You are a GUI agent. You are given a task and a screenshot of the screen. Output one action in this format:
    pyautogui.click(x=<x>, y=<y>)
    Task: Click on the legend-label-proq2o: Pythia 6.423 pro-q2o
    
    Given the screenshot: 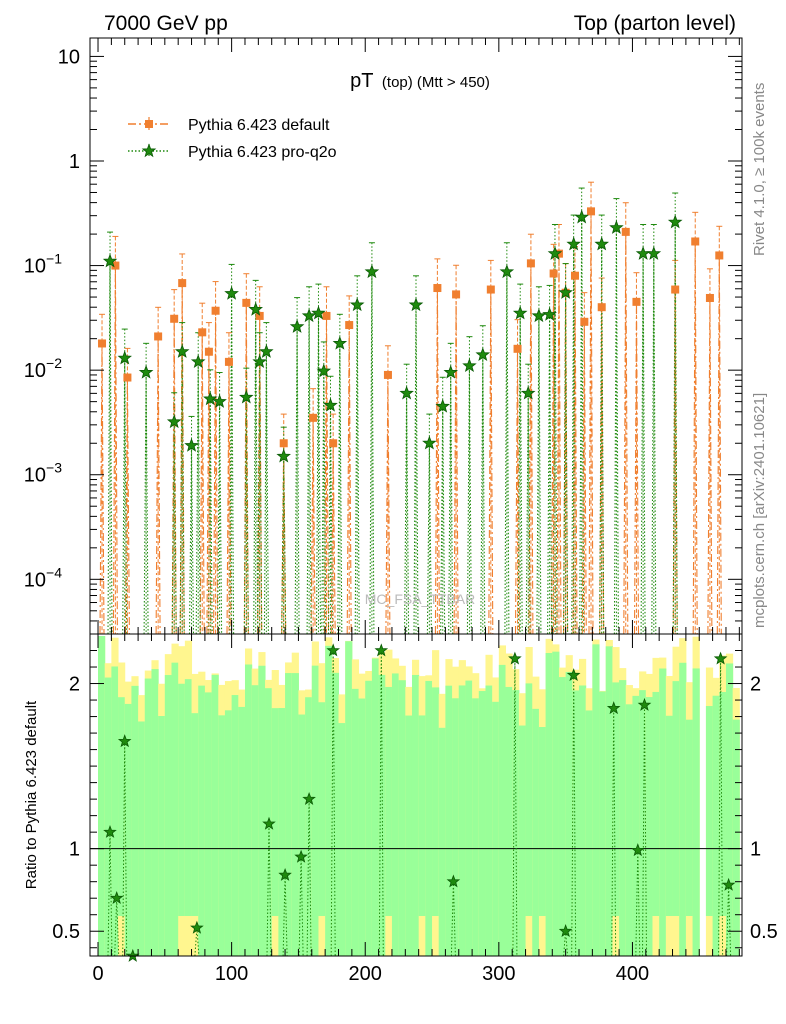 What is the action you would take?
    pyautogui.click(x=262, y=152)
    